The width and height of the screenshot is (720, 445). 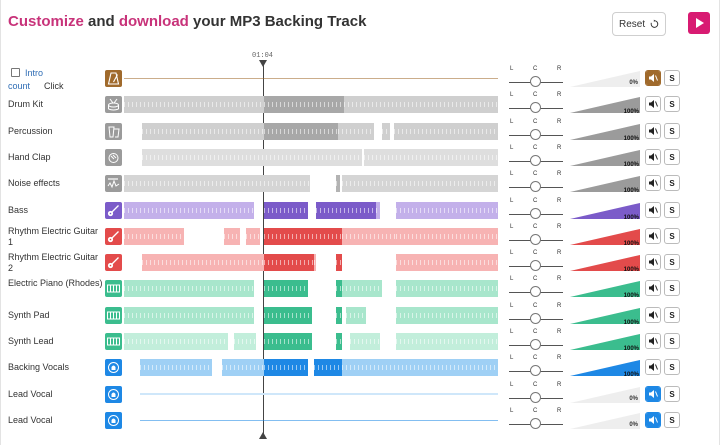 I want to click on intro-count-checkbox, so click(x=15, y=72).